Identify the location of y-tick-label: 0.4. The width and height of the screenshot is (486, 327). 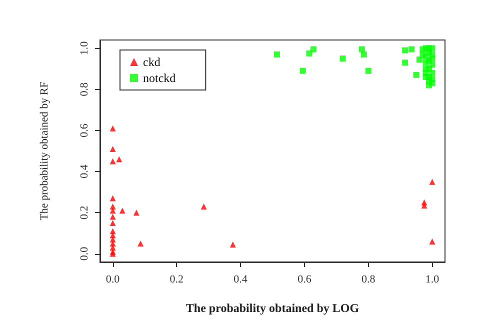
(84, 171).